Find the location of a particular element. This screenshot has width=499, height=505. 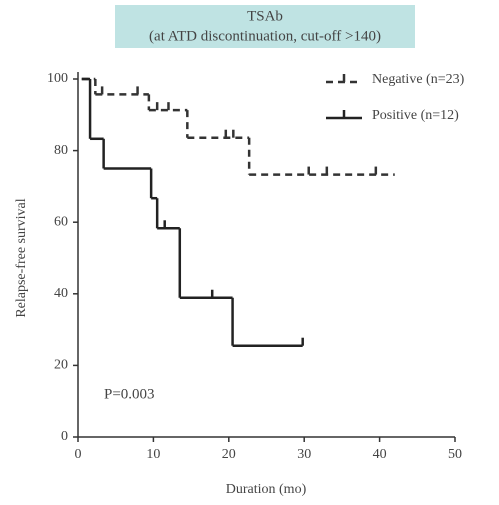

x-tick-label: 50 is located at coordinates (455, 454).